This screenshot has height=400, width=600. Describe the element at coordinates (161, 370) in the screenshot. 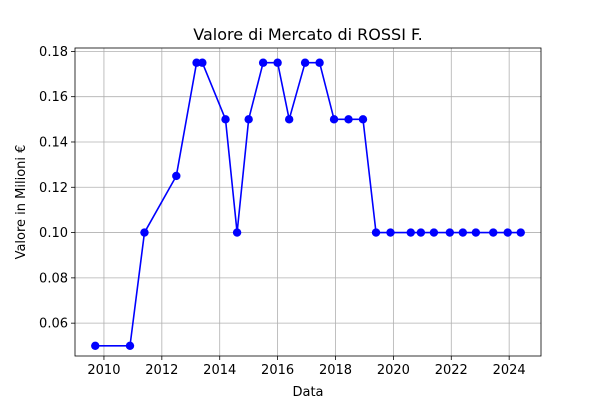

I see `x-tick-label: 2012` at that location.